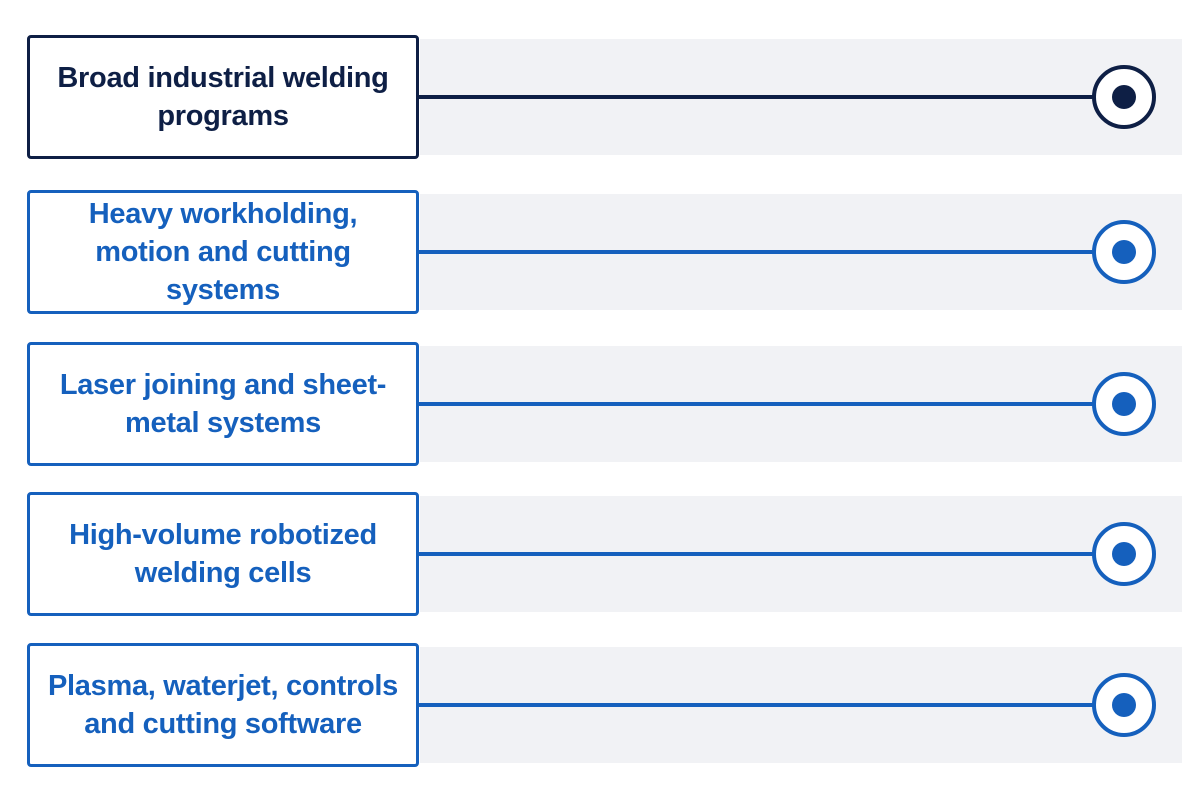 The height and width of the screenshot is (800, 1200). I want to click on option-label-box: Laser joining and sheet-metal systems, so click(223, 404).